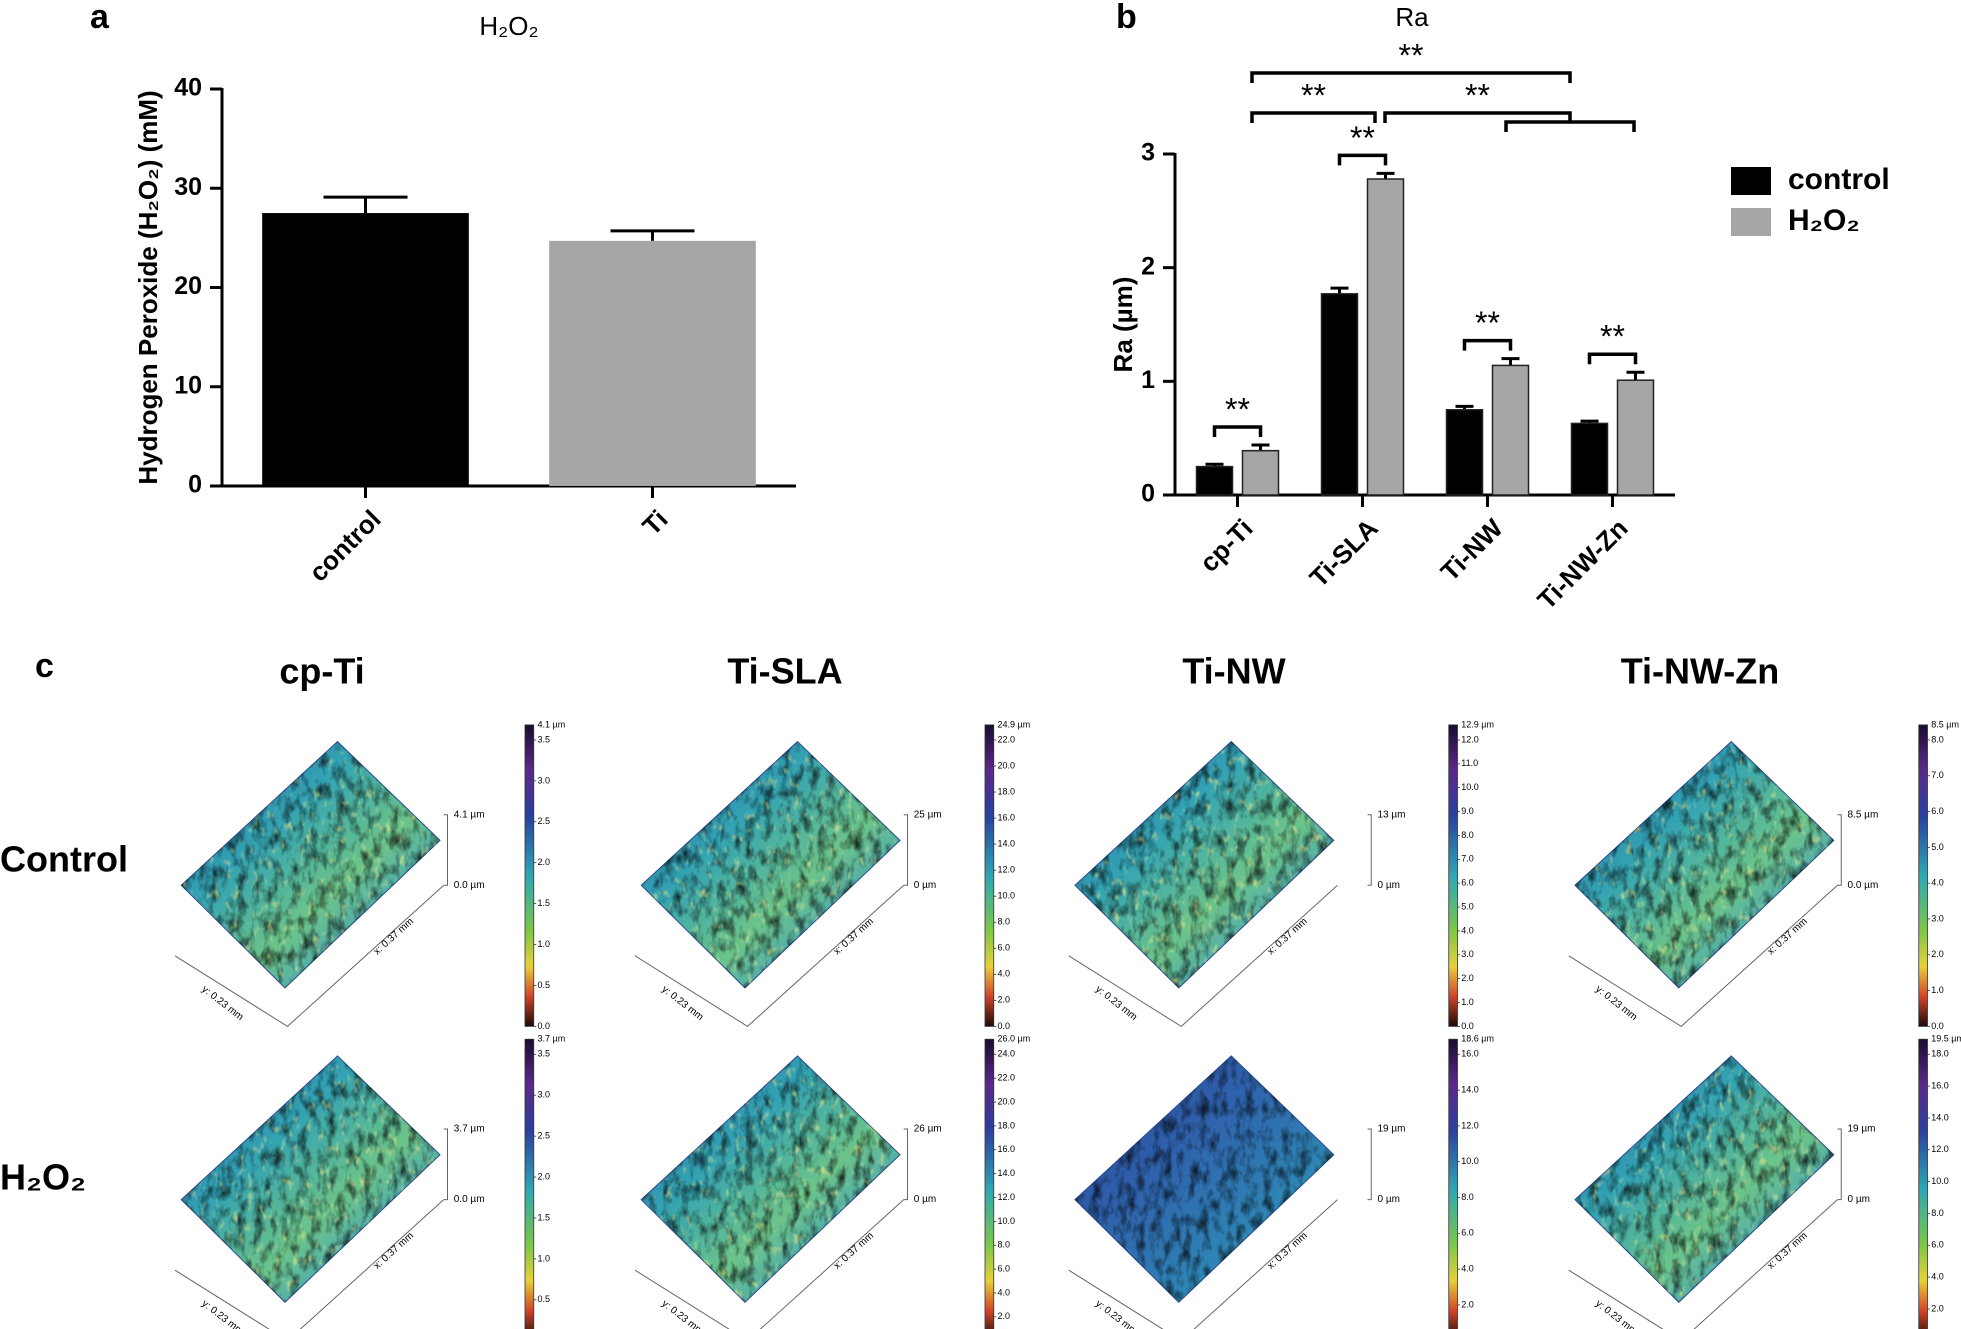 The height and width of the screenshot is (1329, 1961). I want to click on legend-label: control, so click(1839, 179).